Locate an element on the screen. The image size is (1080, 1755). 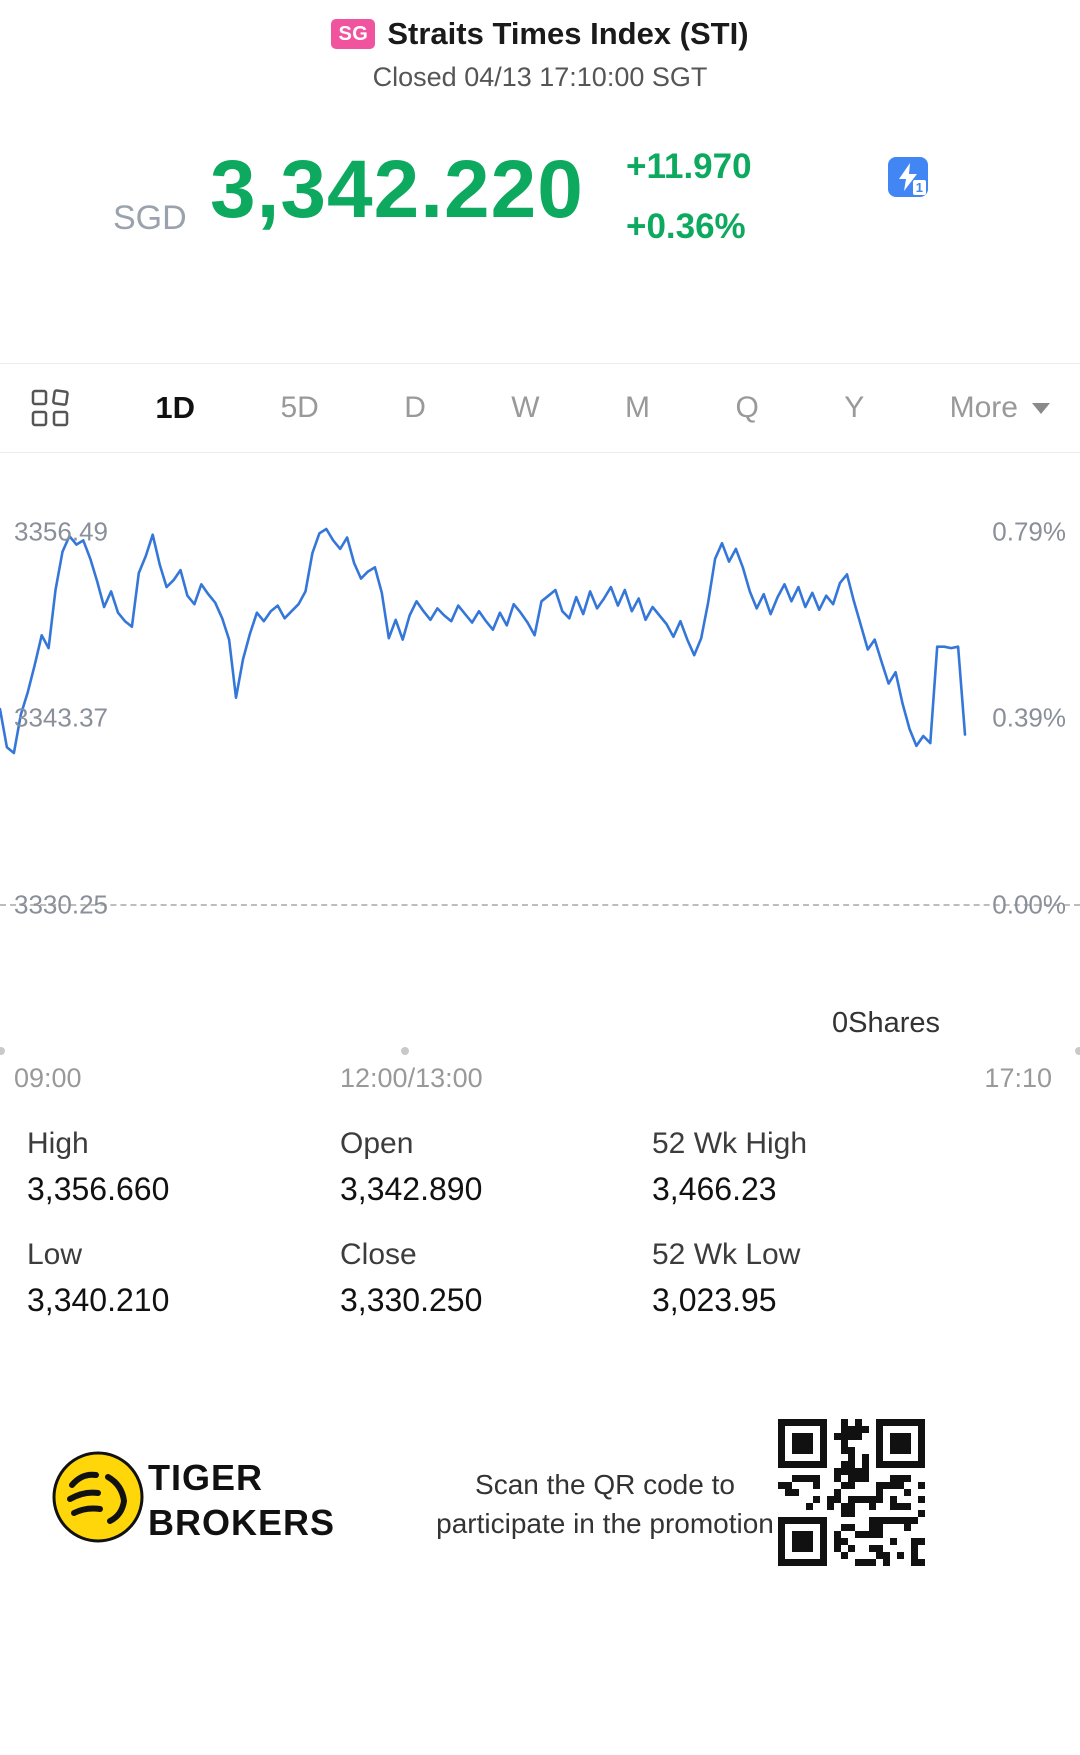
time-label-open: 09:00 is located at coordinates (48, 1078).